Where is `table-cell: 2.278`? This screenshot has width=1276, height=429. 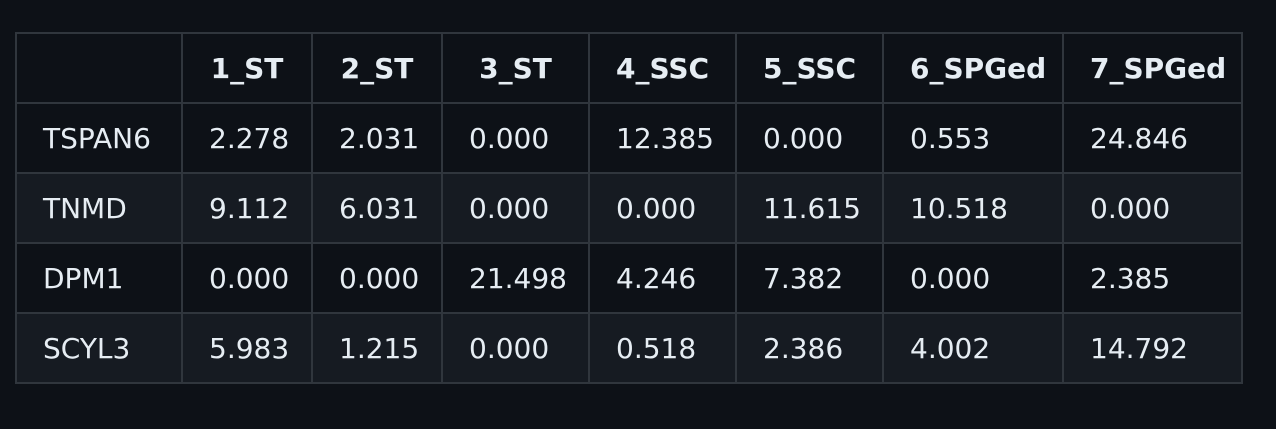
table-cell: 2.278 is located at coordinates (247, 138).